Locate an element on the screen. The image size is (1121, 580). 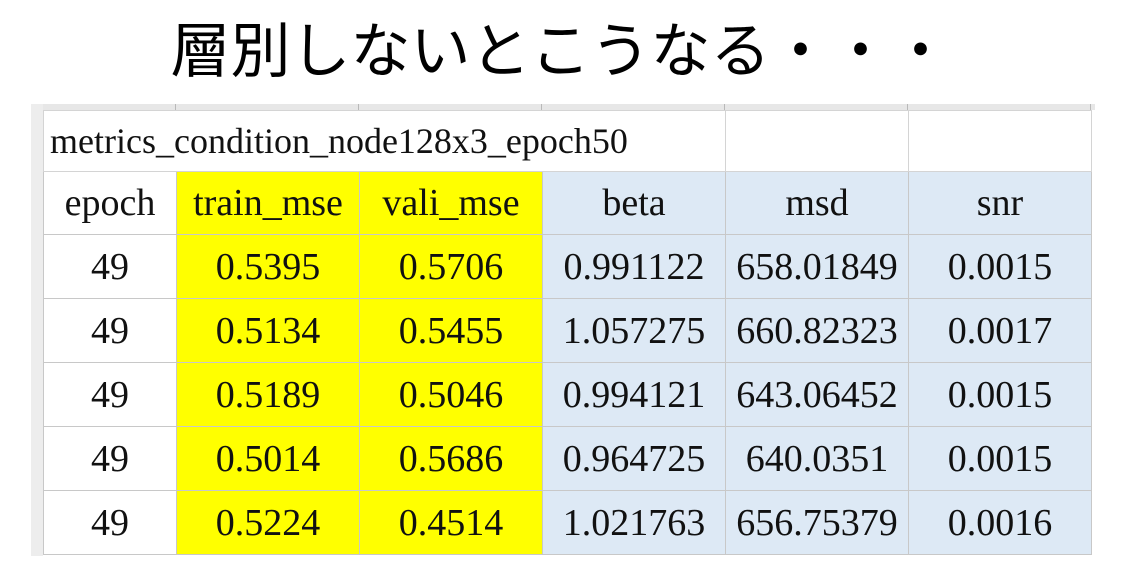
table-cell: 0.0016 is located at coordinates (1000, 522).